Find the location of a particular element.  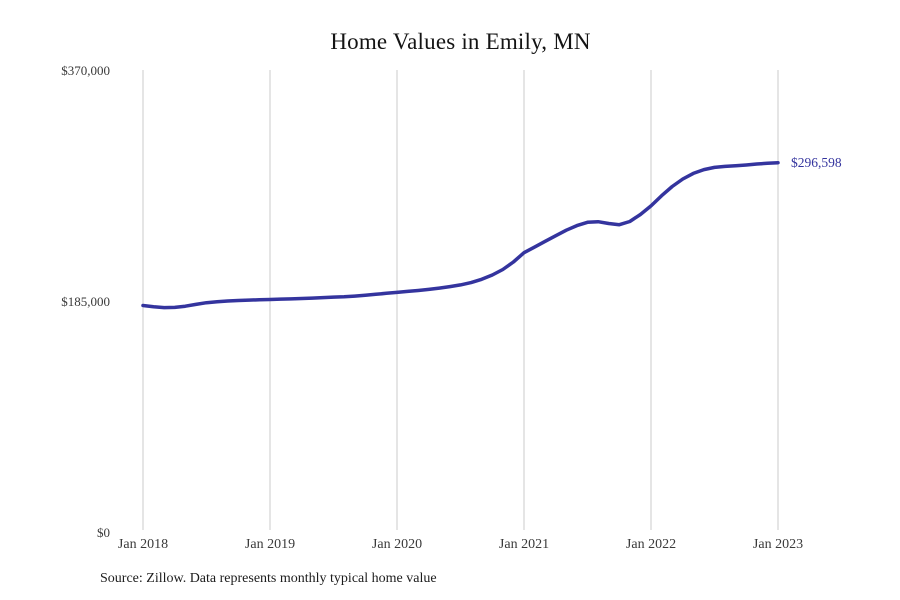

x-axis-tick-label: Jan 2020 is located at coordinates (397, 544).